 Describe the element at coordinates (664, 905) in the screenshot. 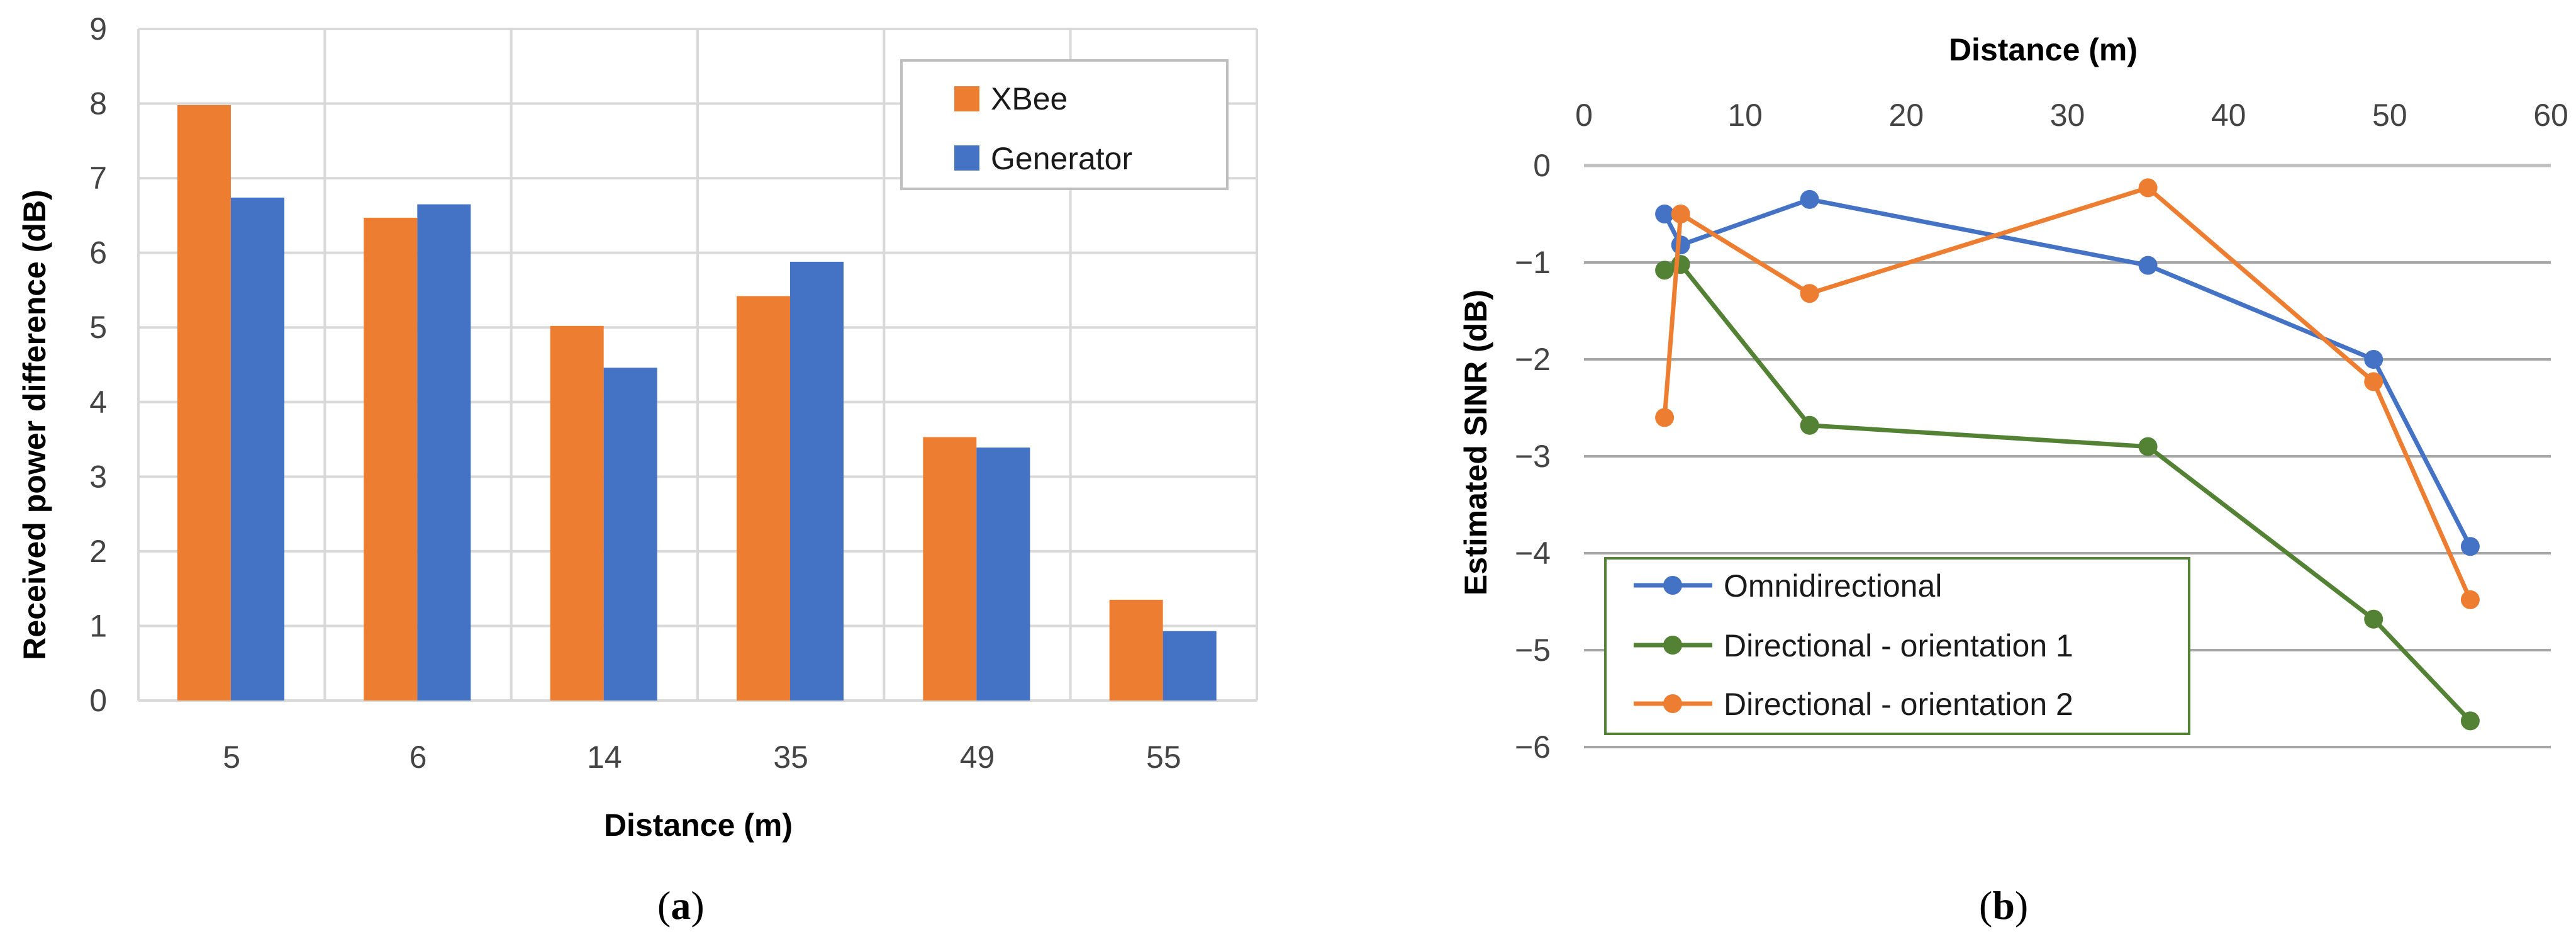

I see `panel-label-a-open-paren: (` at that location.